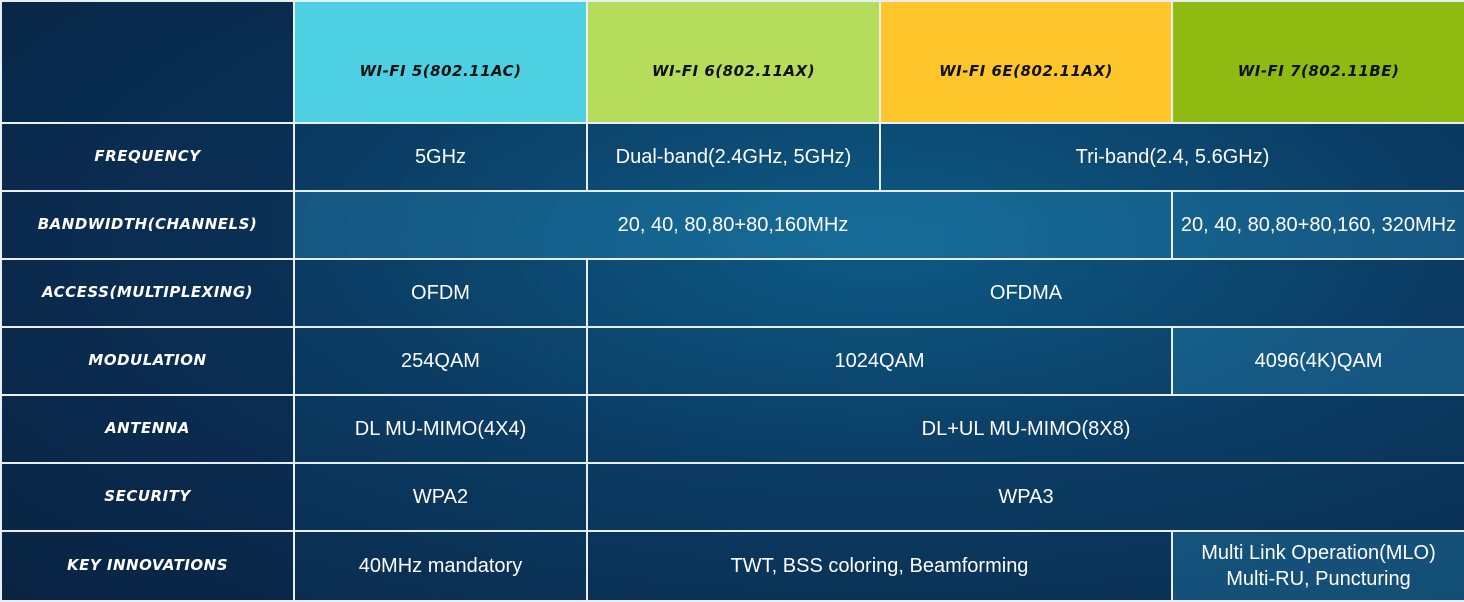  Describe the element at coordinates (147, 361) in the screenshot. I see `row-label: MODULATION` at that location.